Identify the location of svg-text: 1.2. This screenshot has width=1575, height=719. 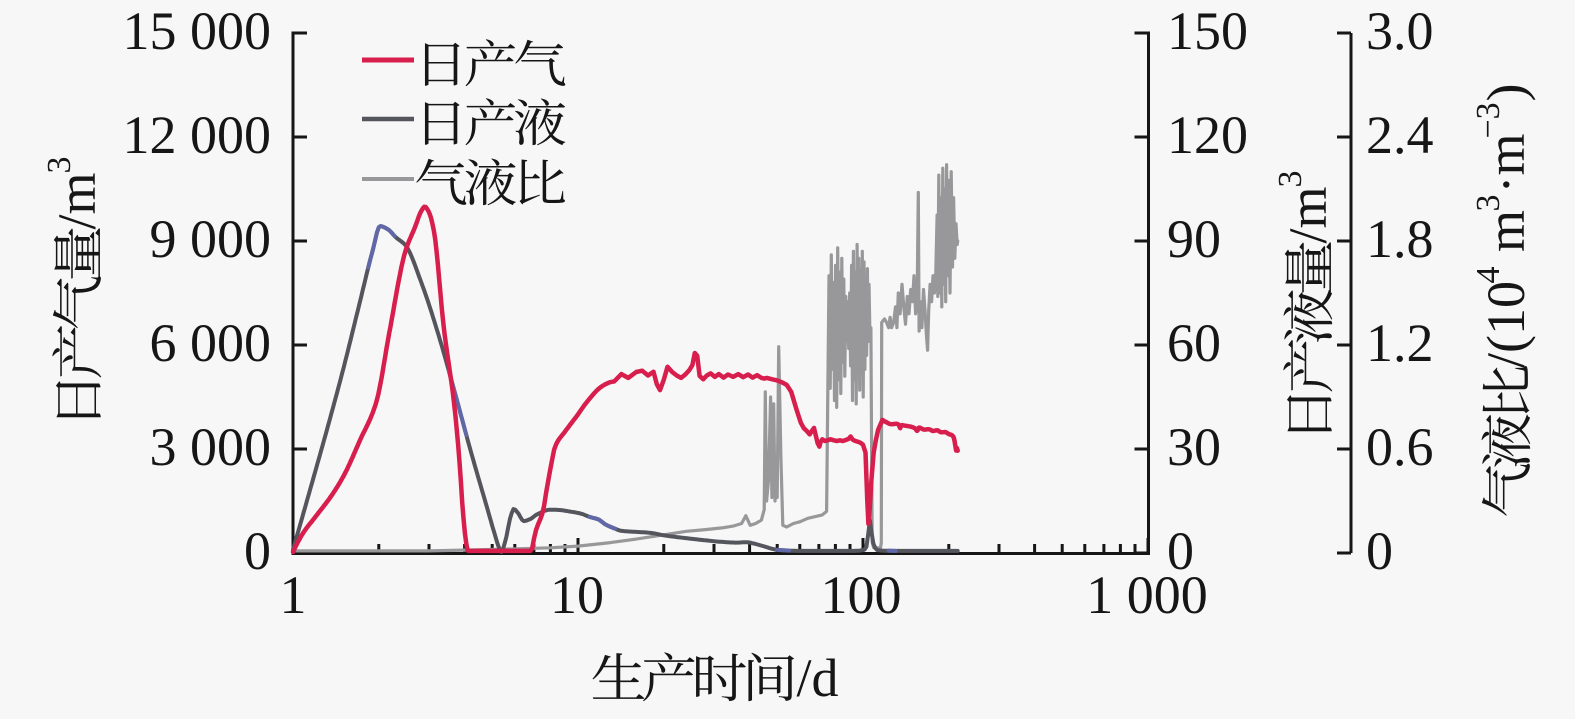
(1400, 343).